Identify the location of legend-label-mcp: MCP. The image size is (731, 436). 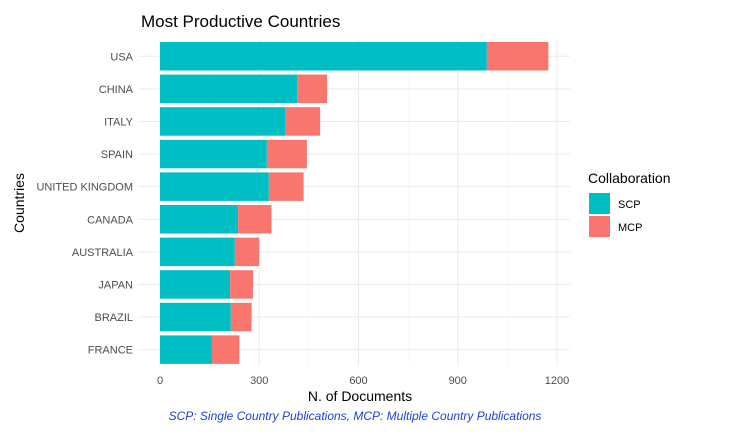
(630, 228).